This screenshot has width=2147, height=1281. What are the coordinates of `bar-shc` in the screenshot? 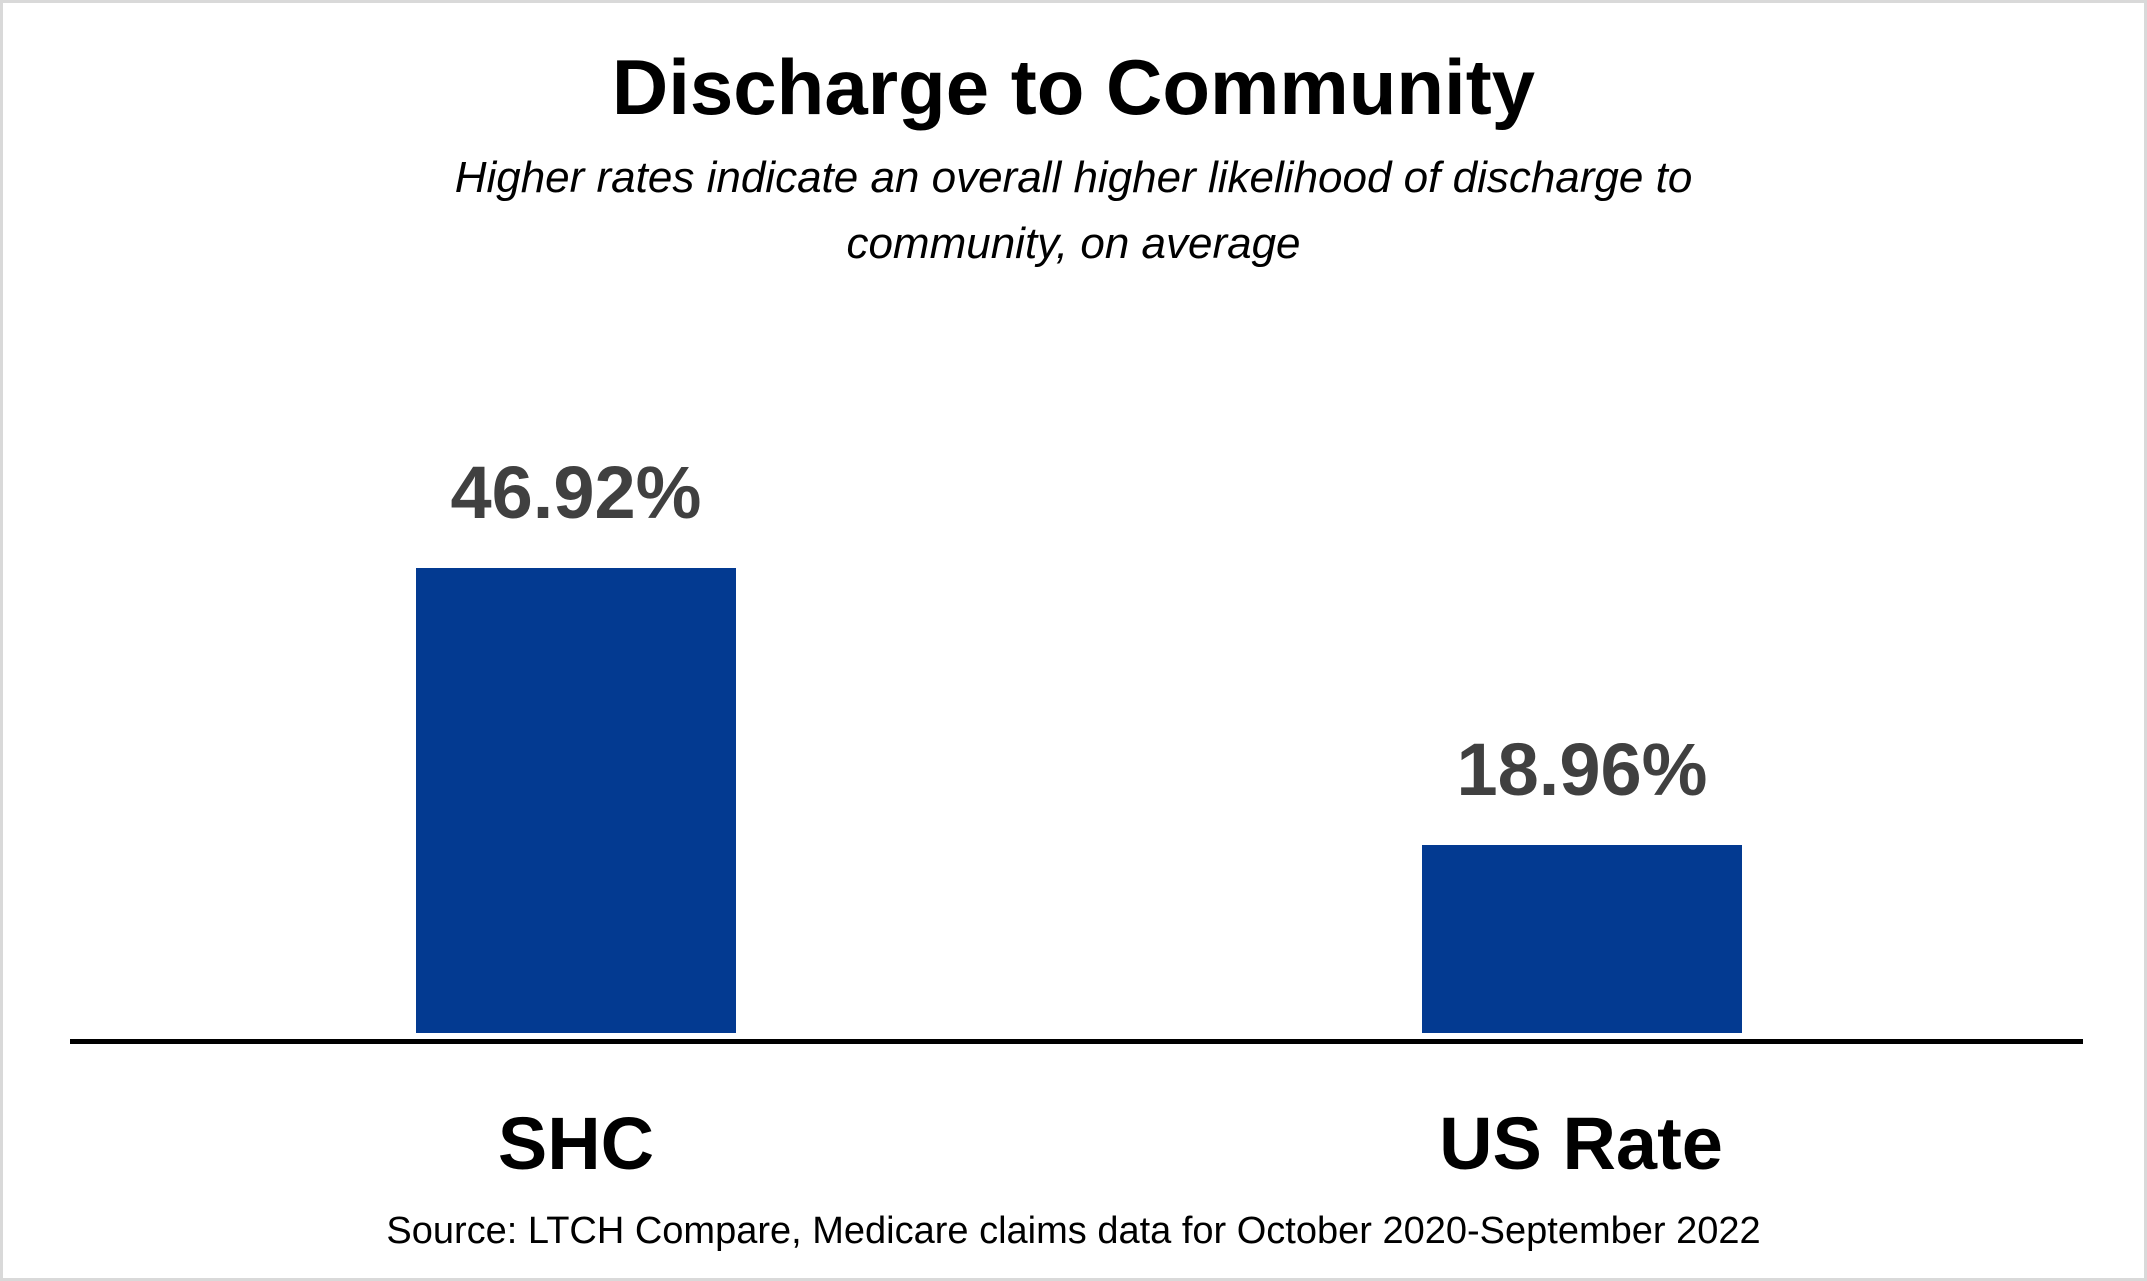 It's located at (576, 800).